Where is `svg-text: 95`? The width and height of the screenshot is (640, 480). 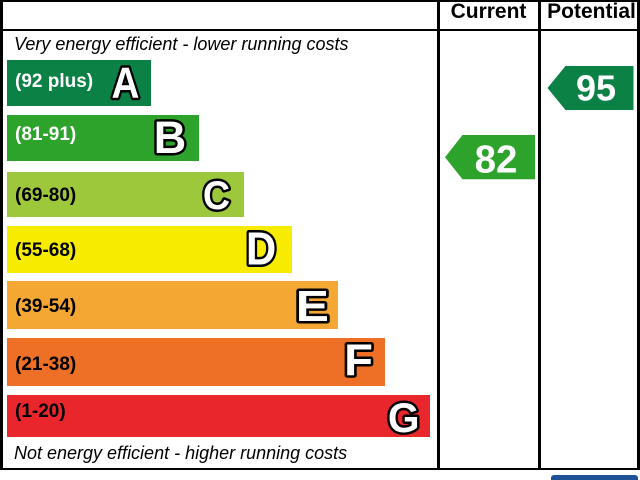 svg-text: 95 is located at coordinates (596, 88).